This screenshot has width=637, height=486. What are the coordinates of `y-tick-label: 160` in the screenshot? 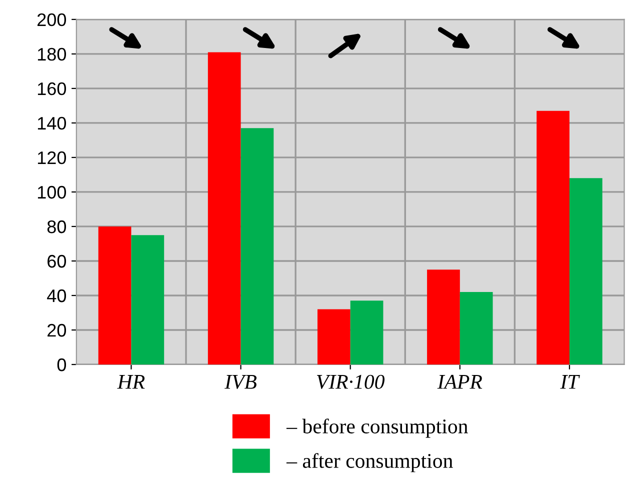 It's located at (52, 89).